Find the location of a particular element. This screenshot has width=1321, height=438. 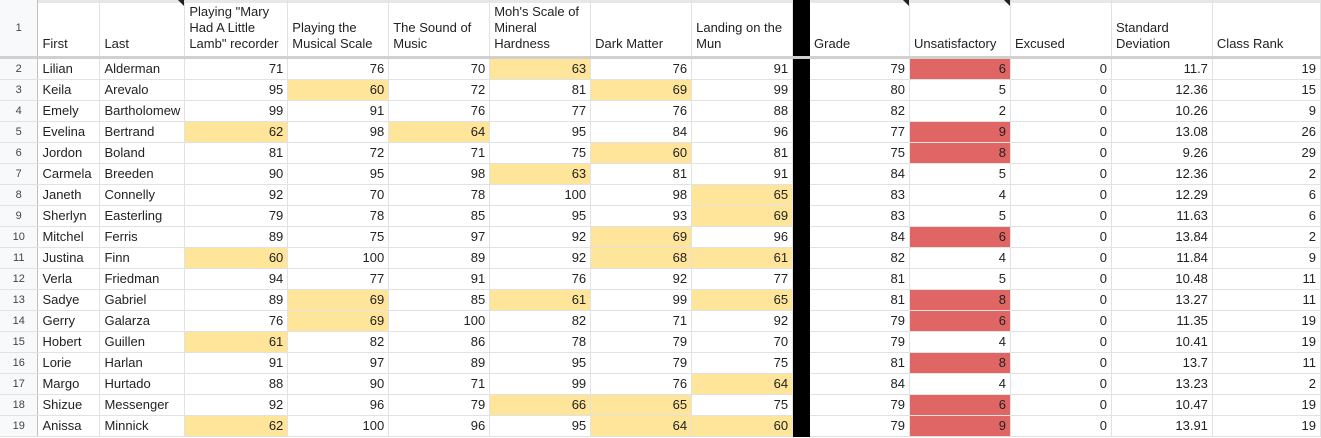

cell-stdev: 11.35 is located at coordinates (1162, 321).